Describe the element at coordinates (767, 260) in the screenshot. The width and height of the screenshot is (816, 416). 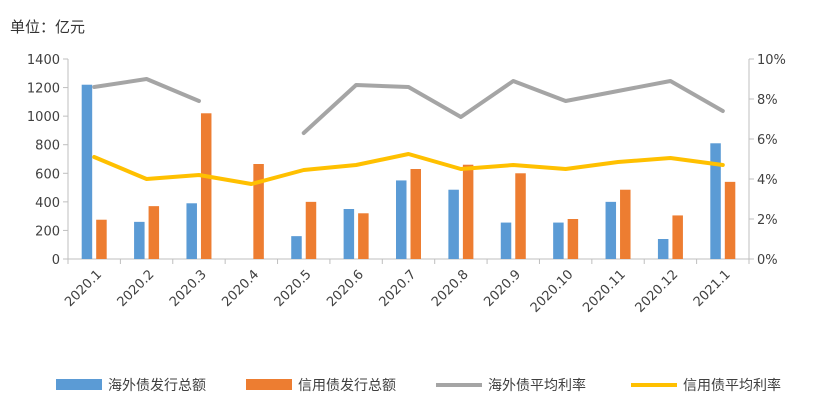
I see `right-tick-label: 0%` at that location.